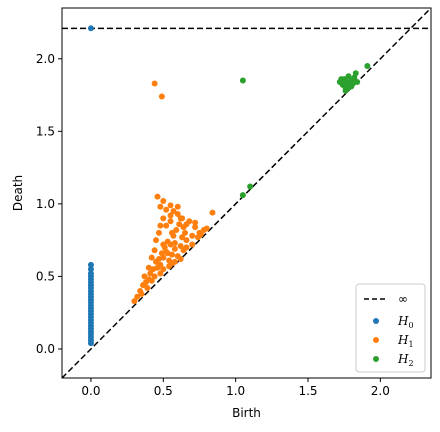  I want to click on x-tick-label-0: 0.0, so click(90, 391).